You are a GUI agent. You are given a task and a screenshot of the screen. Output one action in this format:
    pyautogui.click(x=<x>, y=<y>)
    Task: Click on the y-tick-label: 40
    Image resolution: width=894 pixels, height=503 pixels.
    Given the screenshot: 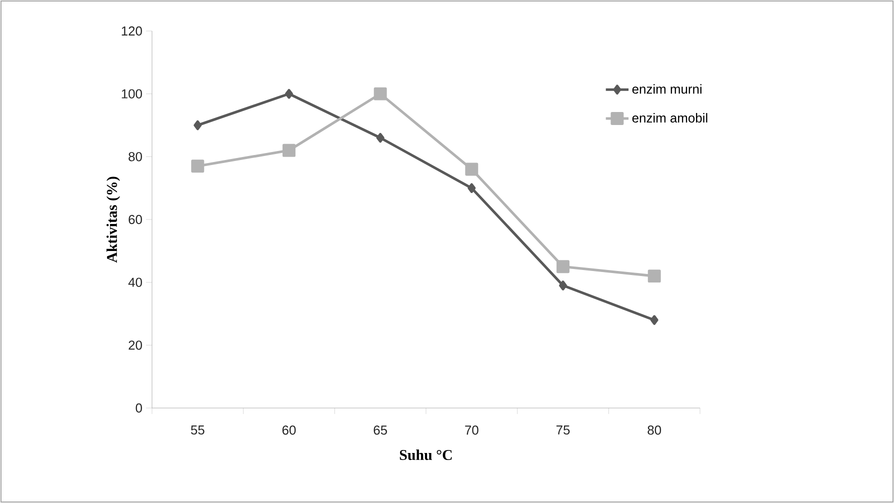 What is the action you would take?
    pyautogui.click(x=135, y=282)
    